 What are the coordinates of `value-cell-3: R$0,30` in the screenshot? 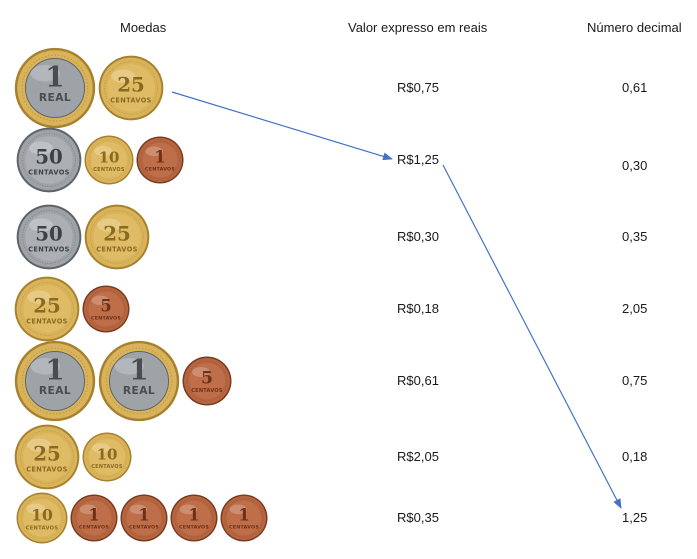 It's located at (418, 236).